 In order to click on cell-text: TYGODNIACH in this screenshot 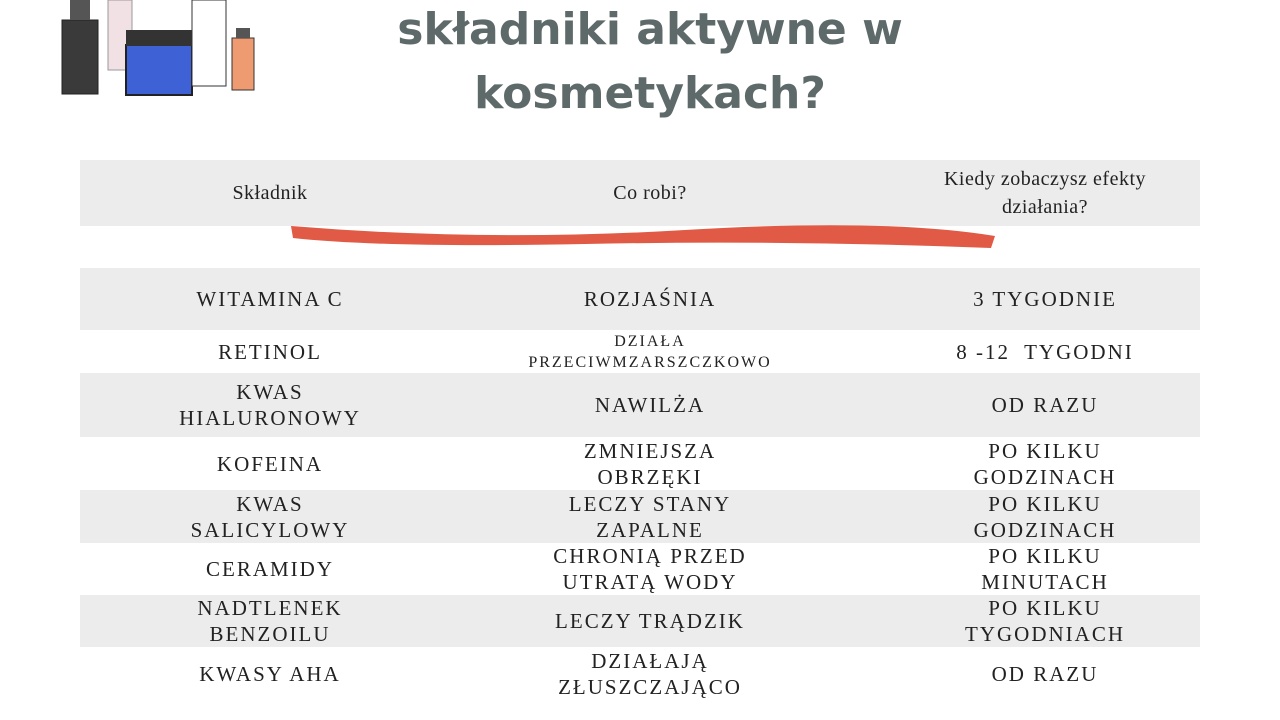, I will do `click(1045, 634)`.